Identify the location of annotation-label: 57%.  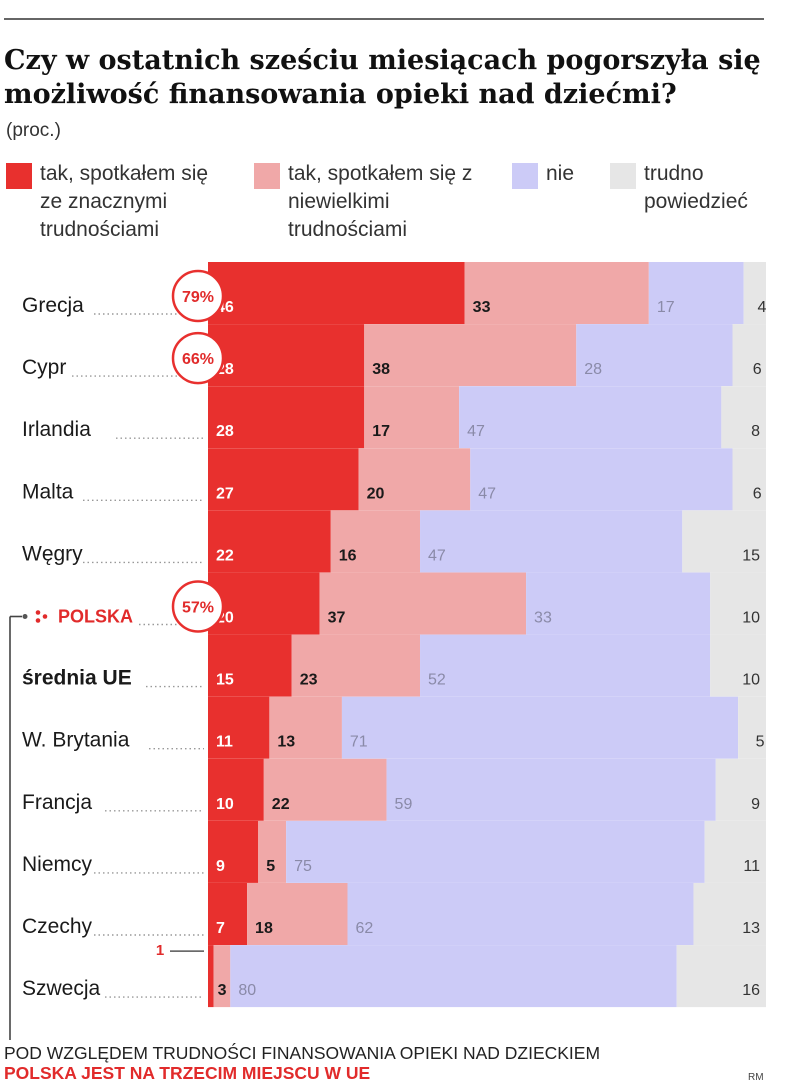
(198, 608).